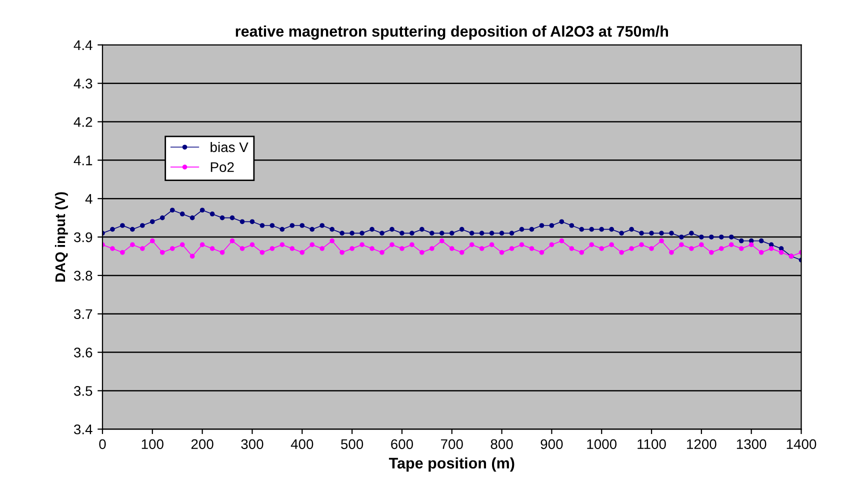 This screenshot has width=847, height=499. What do you see at coordinates (302, 444) in the screenshot?
I see `x-tick-label: 400` at bounding box center [302, 444].